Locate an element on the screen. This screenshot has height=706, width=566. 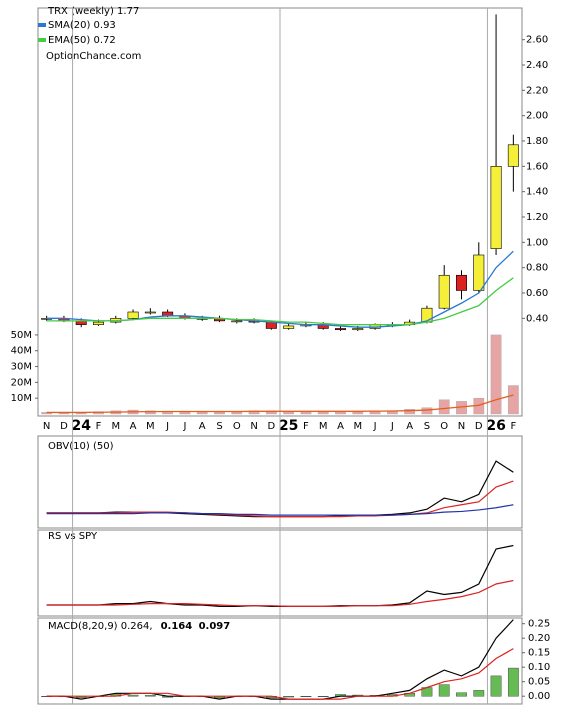
y-tick-label: 0.05 is located at coordinates (539, 682).